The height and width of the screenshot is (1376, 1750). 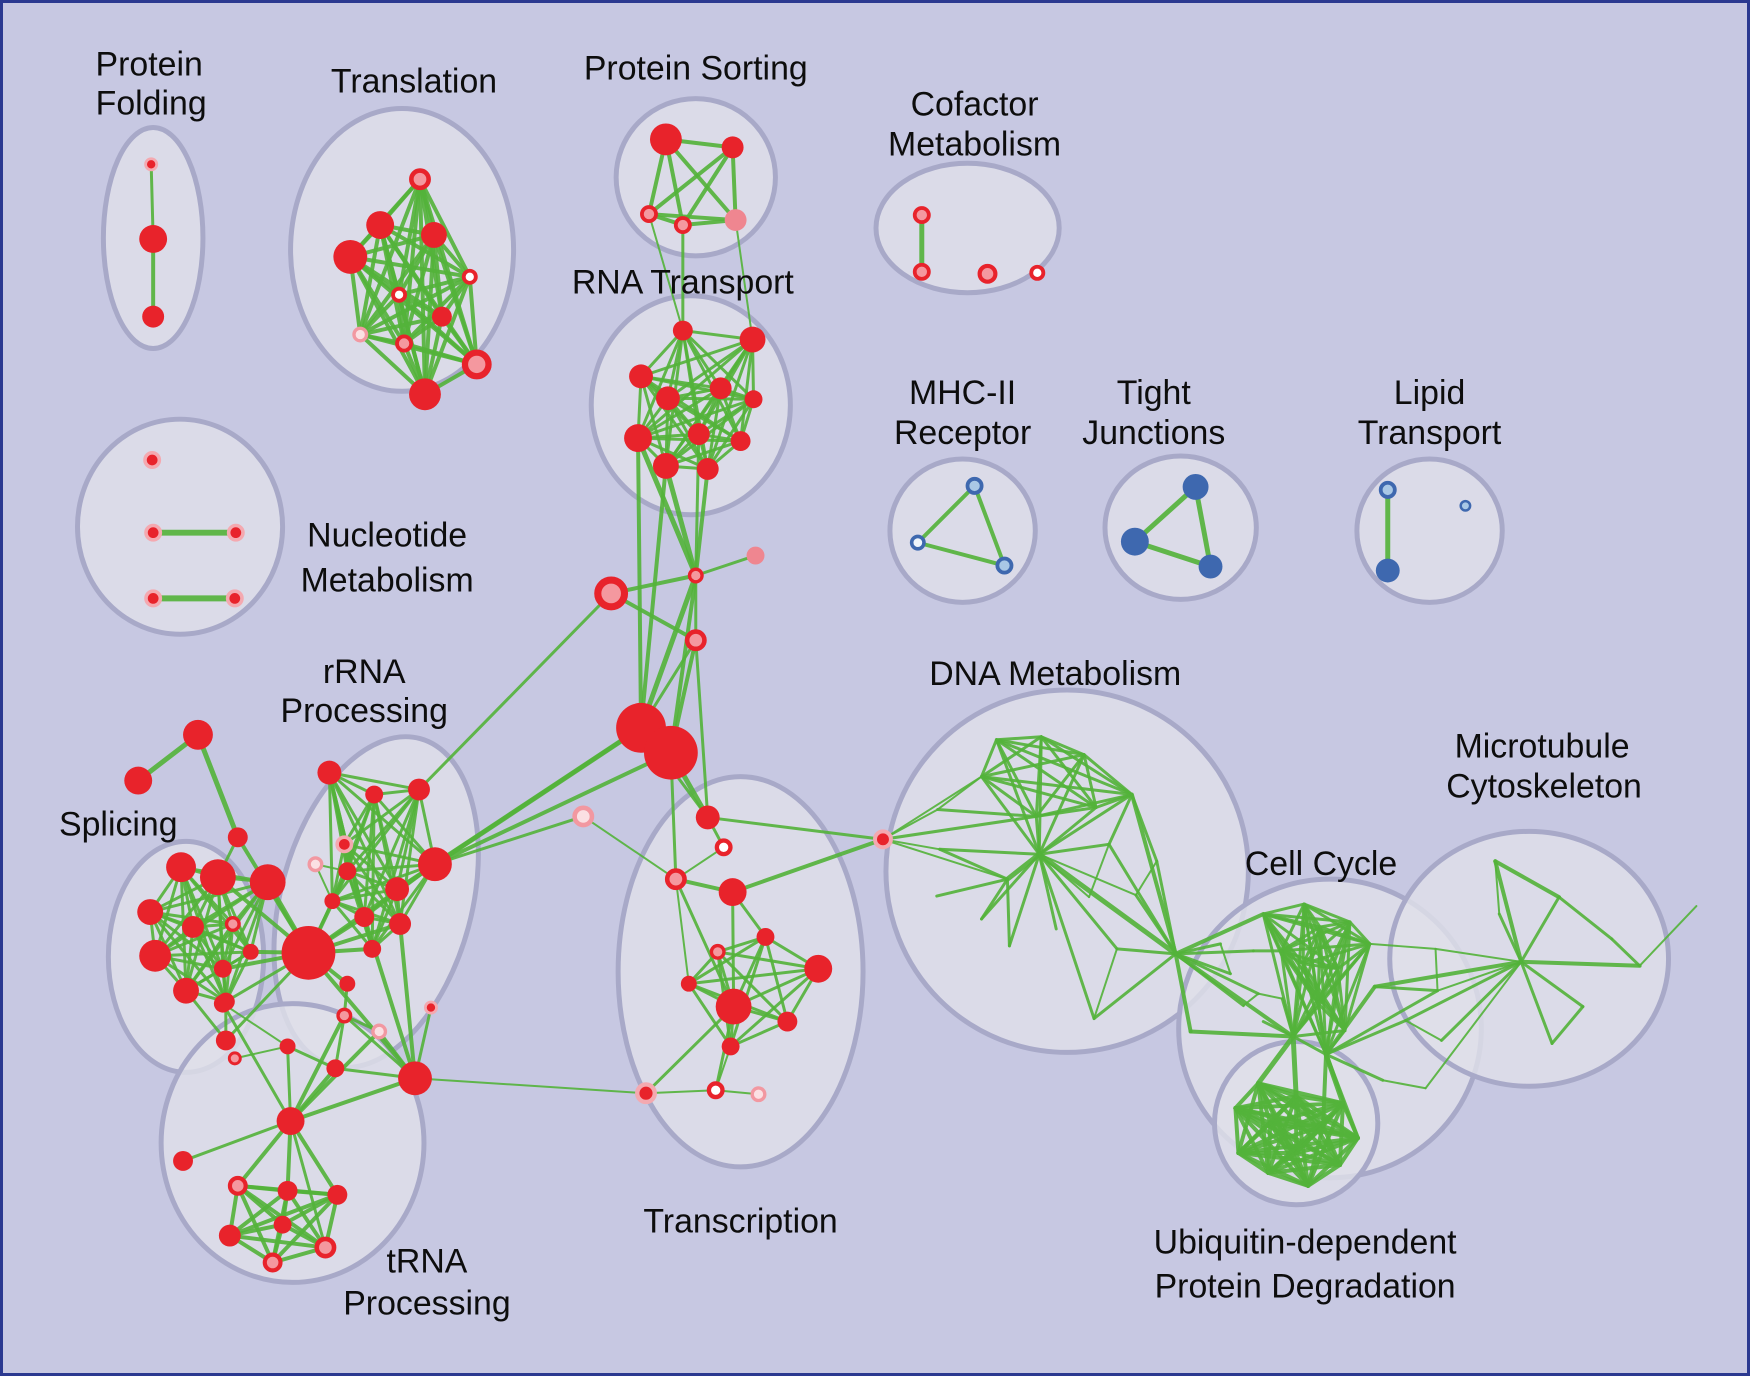 I want to click on edge-t3-t11, so click(x=429, y=314).